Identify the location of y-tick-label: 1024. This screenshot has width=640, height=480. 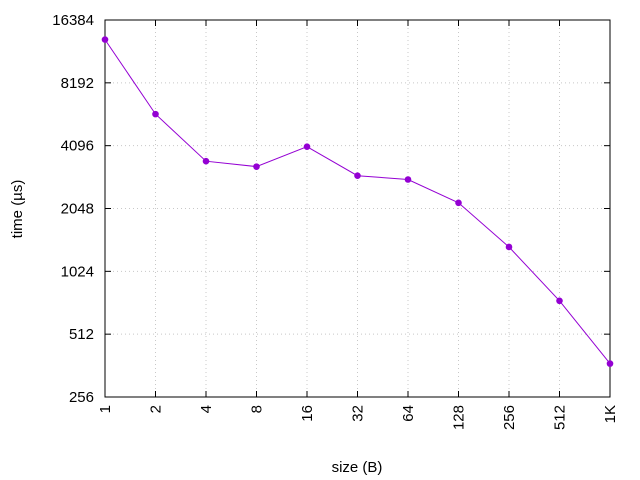
(77, 271).